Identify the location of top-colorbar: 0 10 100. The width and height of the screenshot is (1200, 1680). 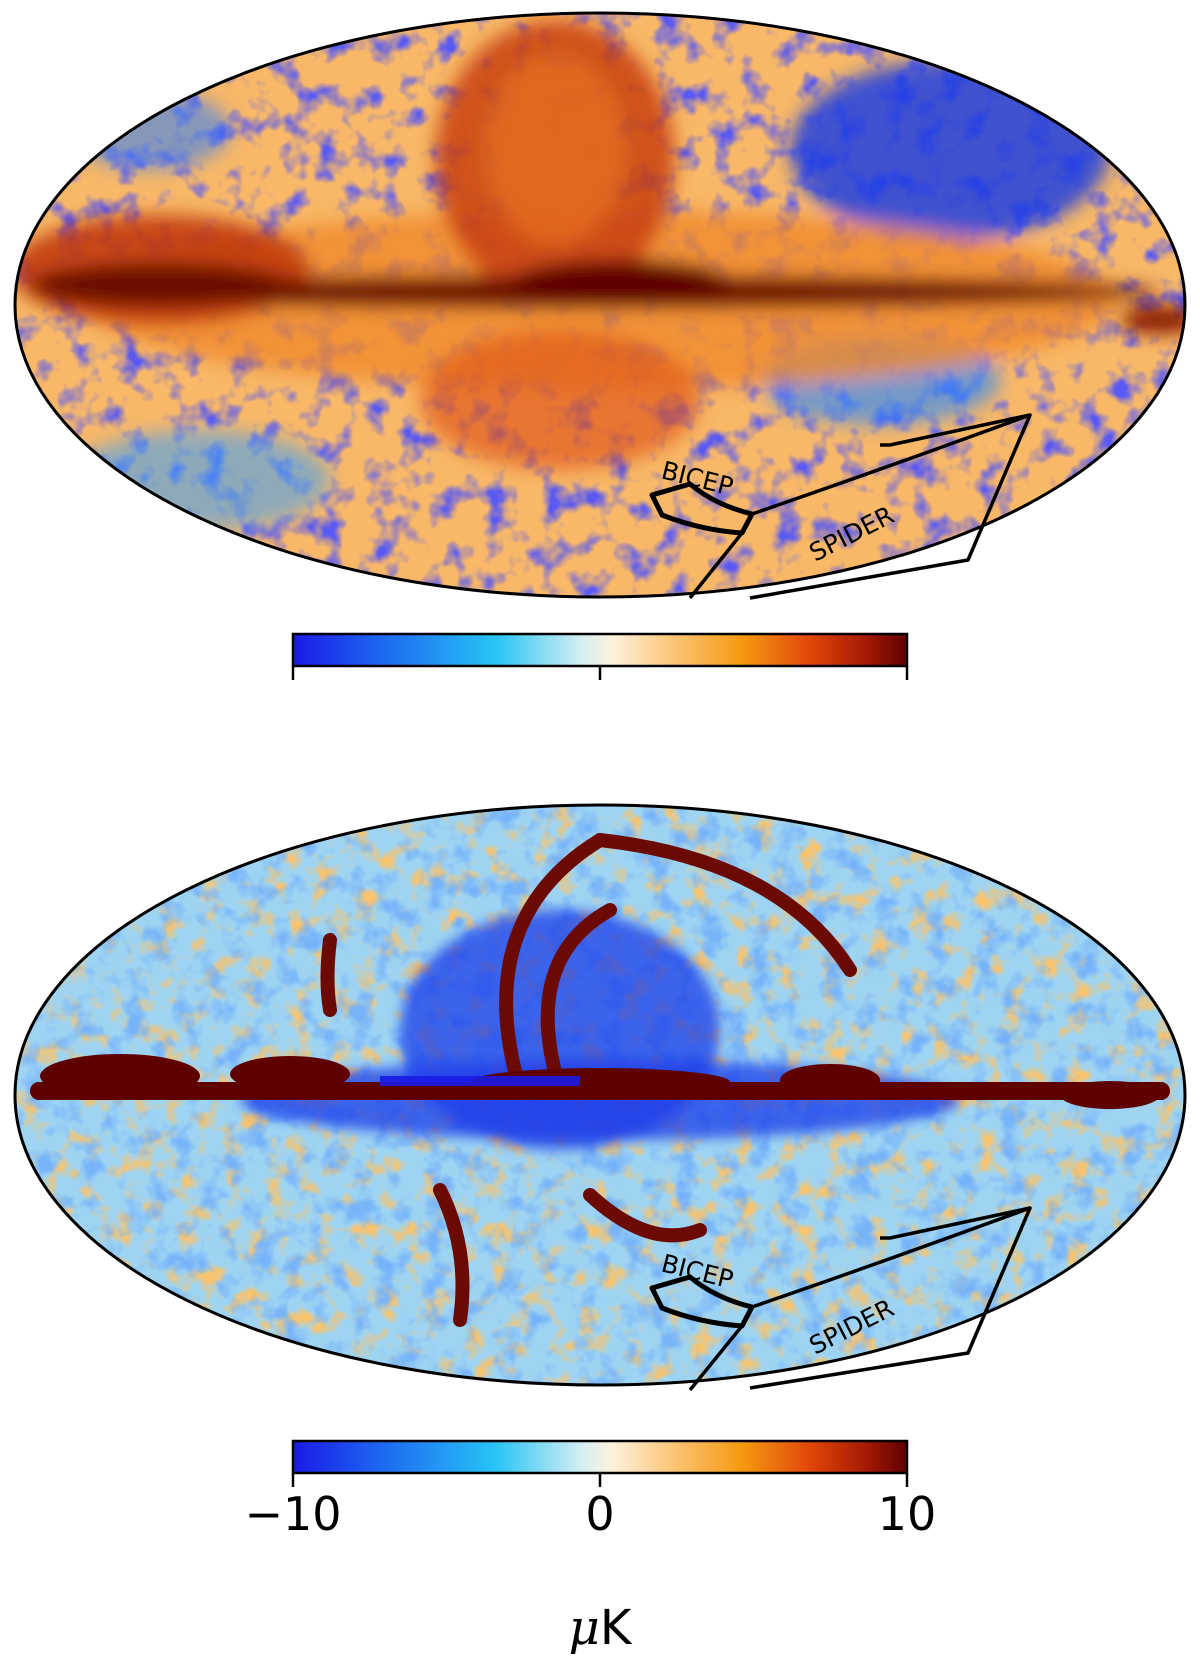
(600, 656).